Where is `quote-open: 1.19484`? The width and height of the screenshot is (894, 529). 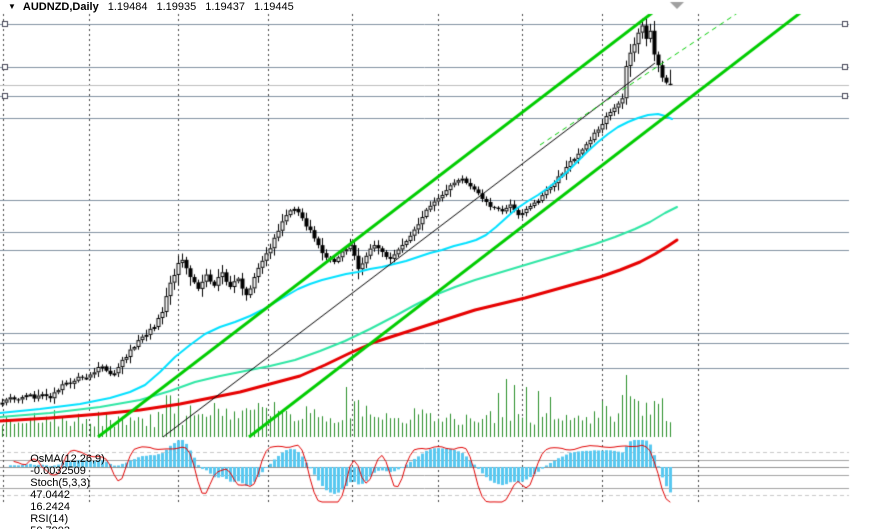 quote-open: 1.19484 is located at coordinates (127, 6).